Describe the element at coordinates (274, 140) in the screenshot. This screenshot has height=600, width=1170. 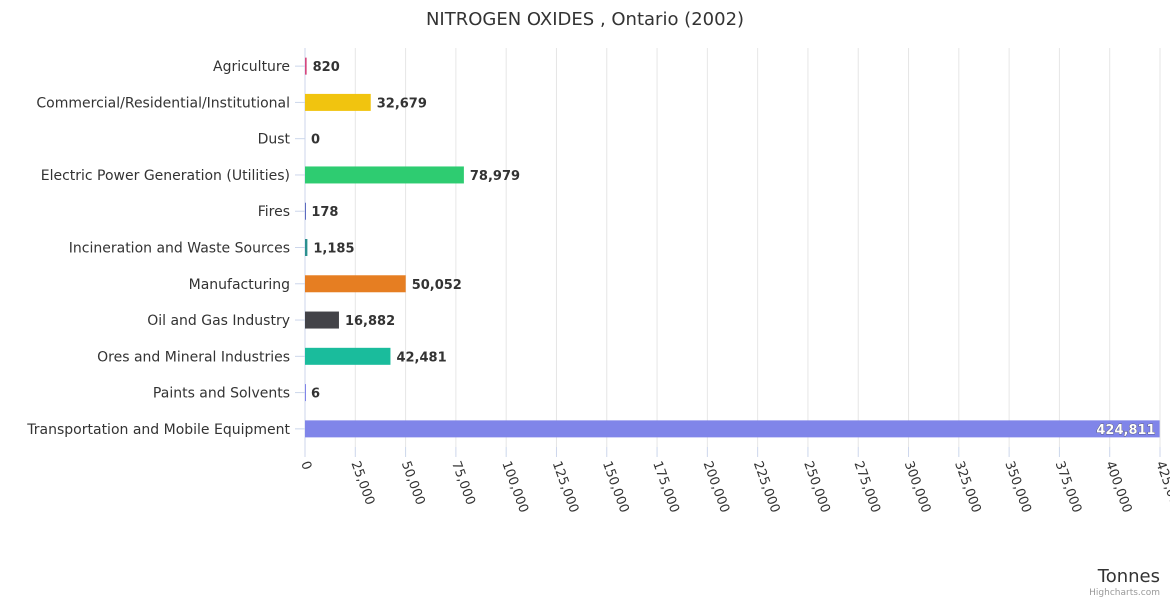
I see `category-label: Dust` at that location.